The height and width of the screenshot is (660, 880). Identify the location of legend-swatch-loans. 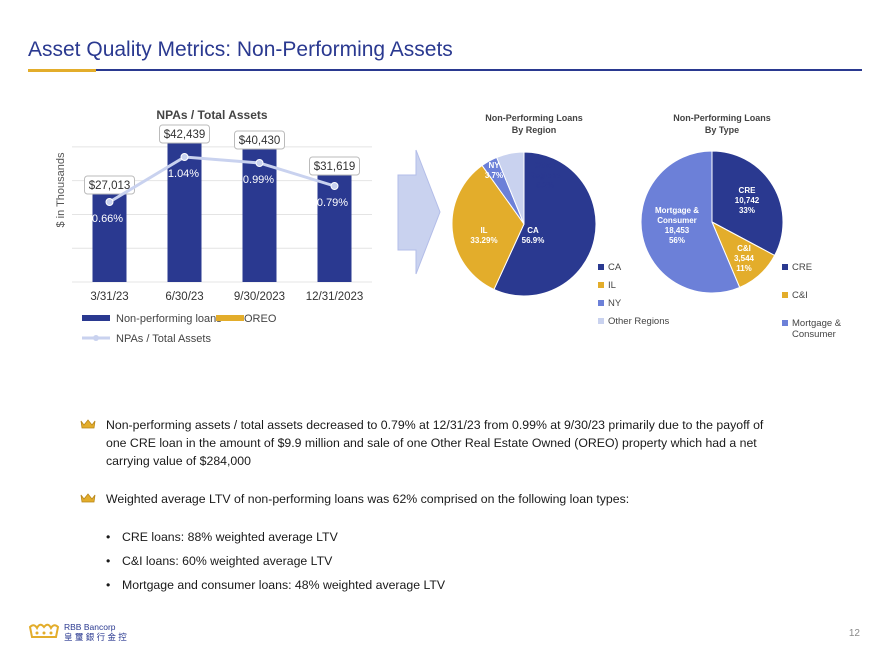
(96, 318).